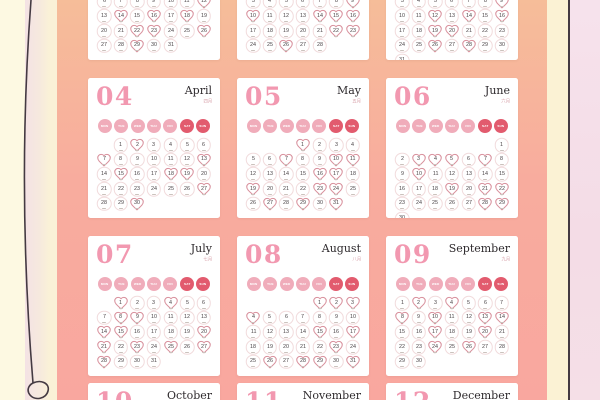 This screenshot has width=600, height=400. What do you see at coordinates (104, 318) in the screenshot?
I see `day-cell: 7` at bounding box center [104, 318].